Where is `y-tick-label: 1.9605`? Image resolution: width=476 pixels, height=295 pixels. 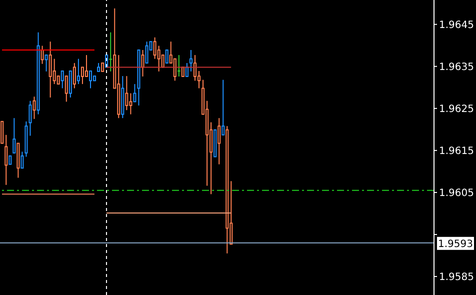
y-tick-label: 1.9605 is located at coordinates (456, 194).